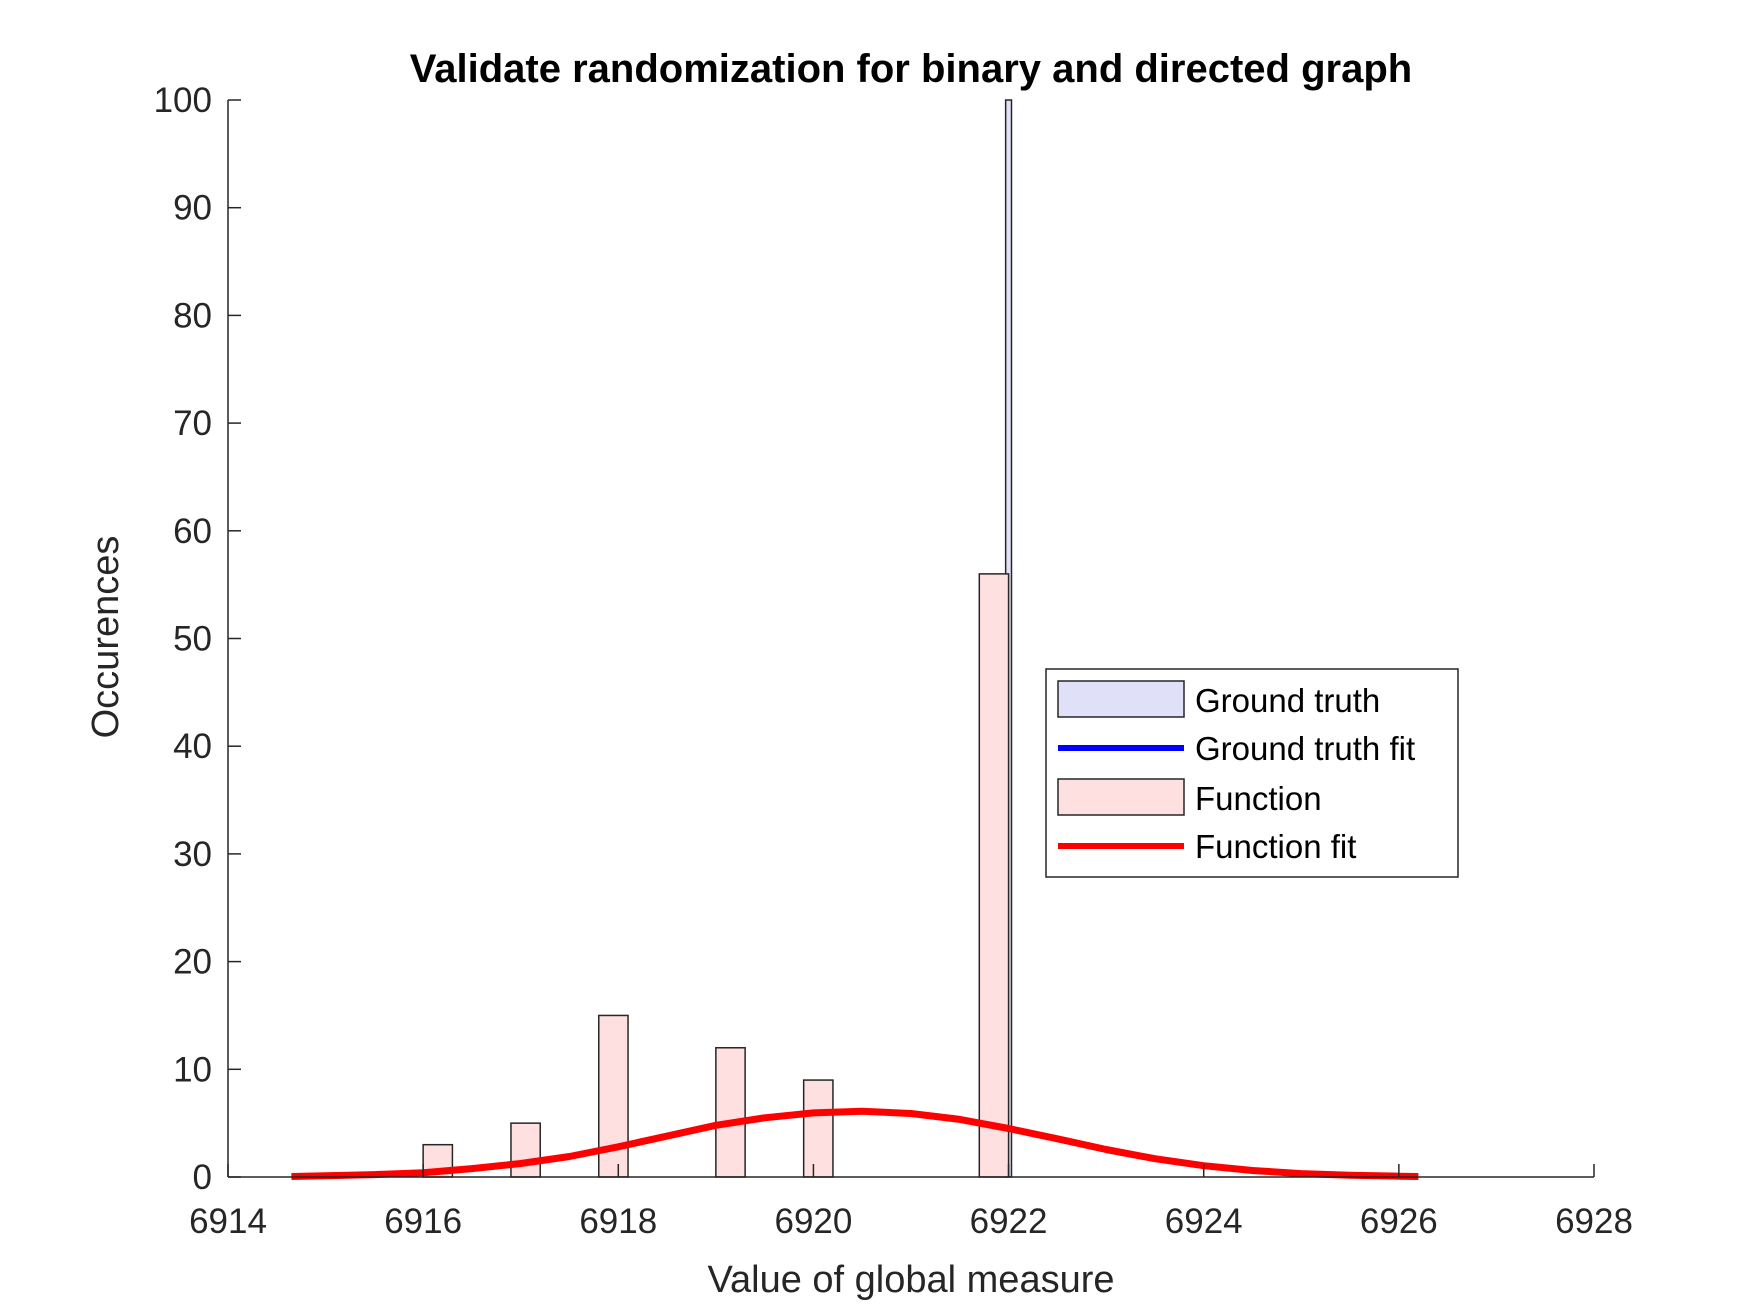 Image resolution: width=1750 pixels, height=1313 pixels. Describe the element at coordinates (192, 208) in the screenshot. I see `y-tick-label-9: 90` at that location.